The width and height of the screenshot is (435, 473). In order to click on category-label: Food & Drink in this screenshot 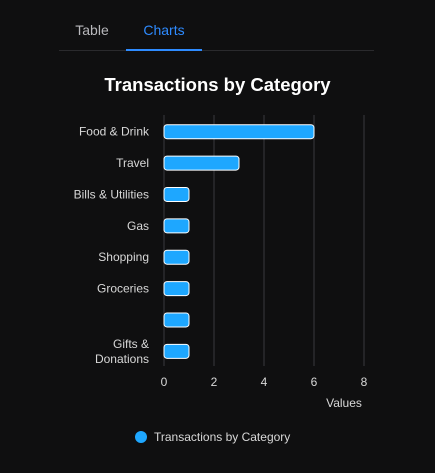, I will do `click(114, 132)`.